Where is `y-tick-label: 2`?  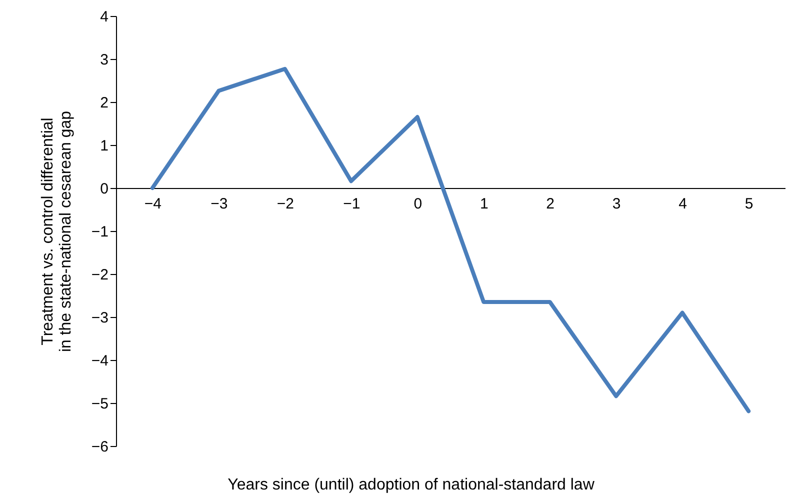
y-tick-label: 2 is located at coordinates (104, 103).